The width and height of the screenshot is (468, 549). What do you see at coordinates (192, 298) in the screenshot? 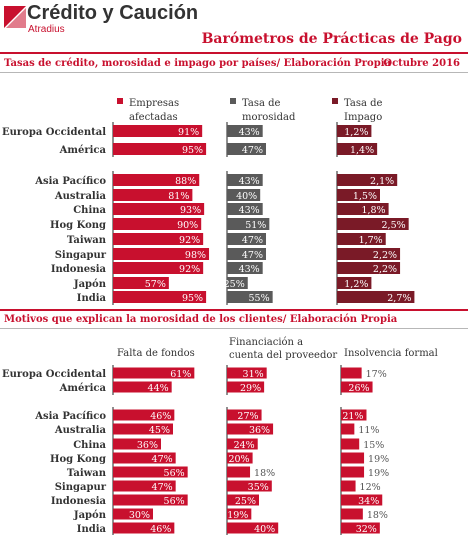
I see `value-label: 95%` at bounding box center [192, 298].